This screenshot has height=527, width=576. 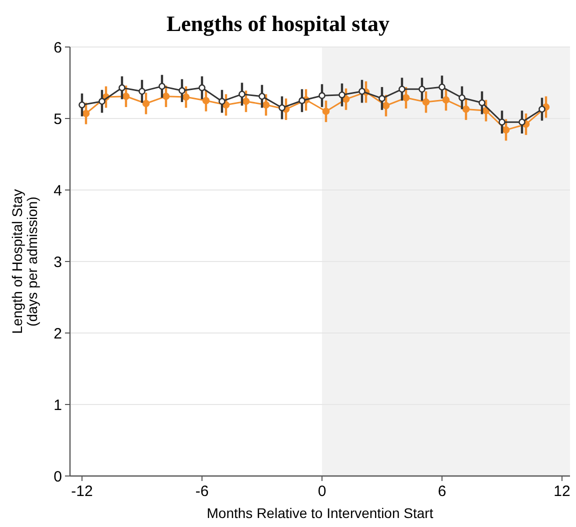 What do you see at coordinates (442, 491) in the screenshot?
I see `x-tick-label: 6` at bounding box center [442, 491].